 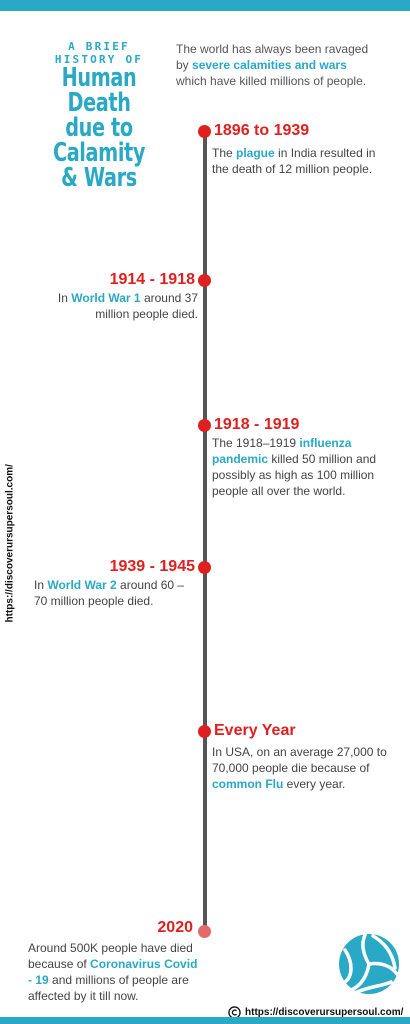 I want to click on title-line-3: & Wars, so click(x=99, y=178).